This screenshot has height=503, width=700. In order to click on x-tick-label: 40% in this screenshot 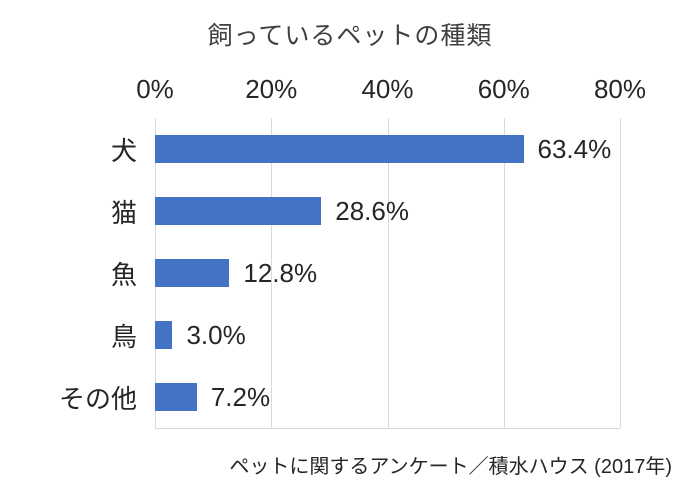, I will do `click(387, 89)`.